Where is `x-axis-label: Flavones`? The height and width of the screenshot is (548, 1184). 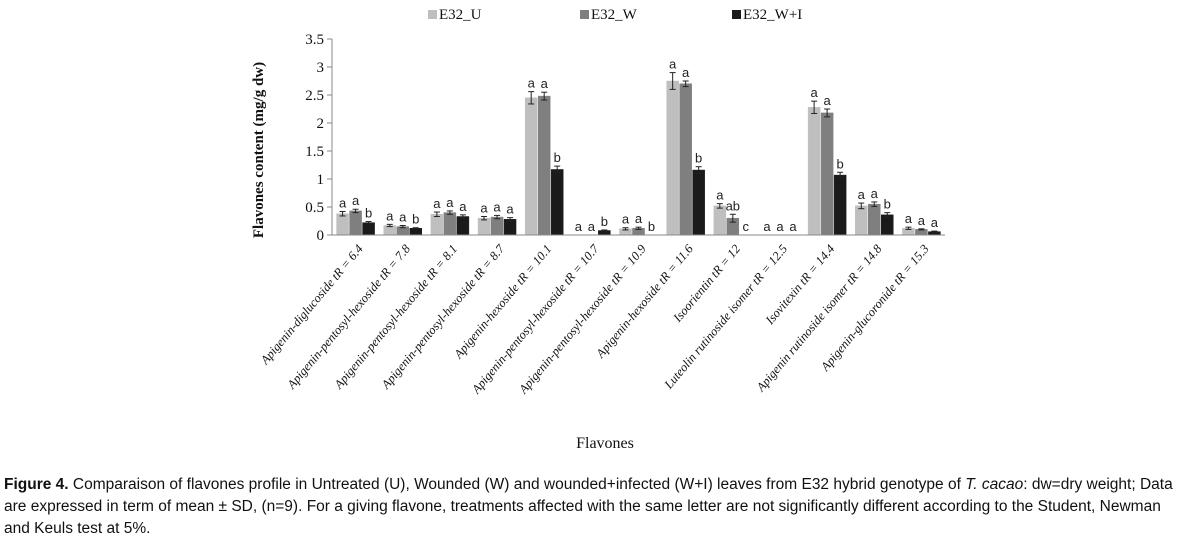 x-axis-label: Flavones is located at coordinates (605, 443).